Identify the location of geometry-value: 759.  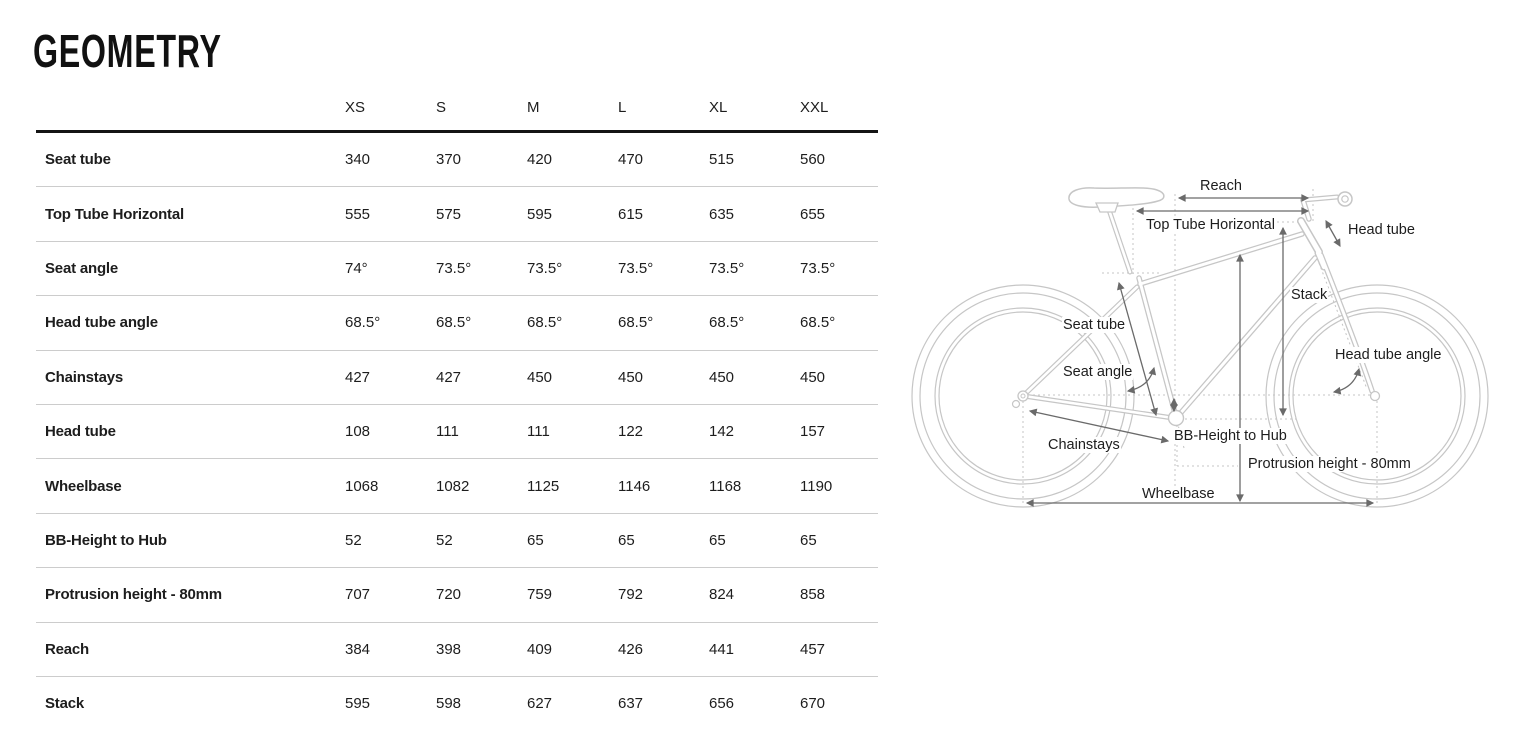
(540, 595).